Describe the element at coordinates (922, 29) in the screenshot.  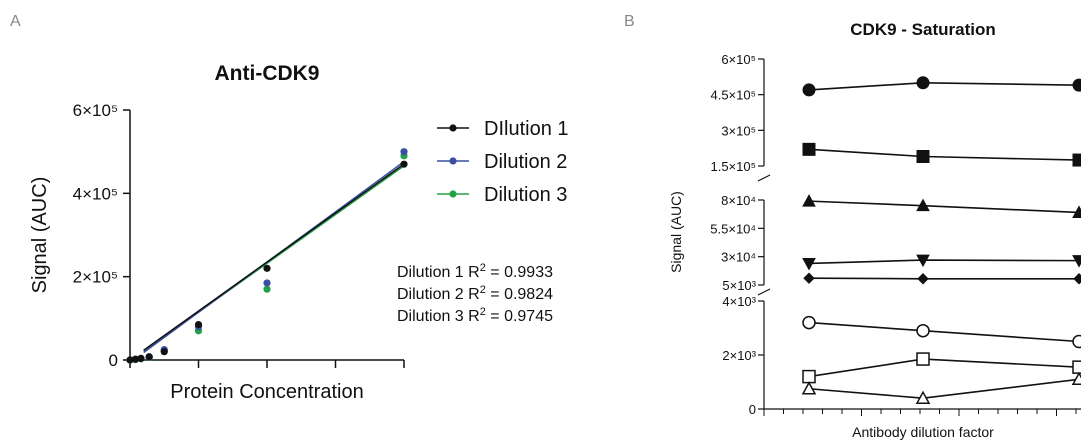
I see `chart-b-title: CDK9 - Saturation` at that location.